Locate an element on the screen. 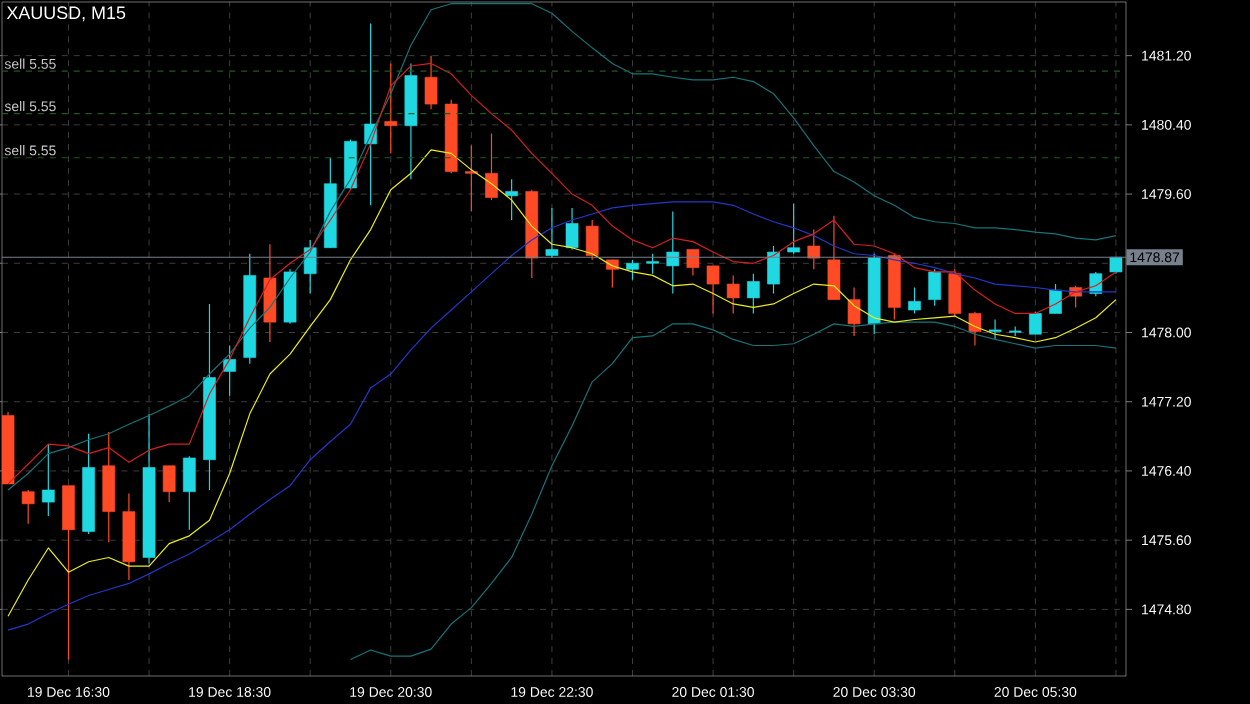 This screenshot has width=1250, height=704. chart-title: XAUUSD, M15 is located at coordinates (66, 14).